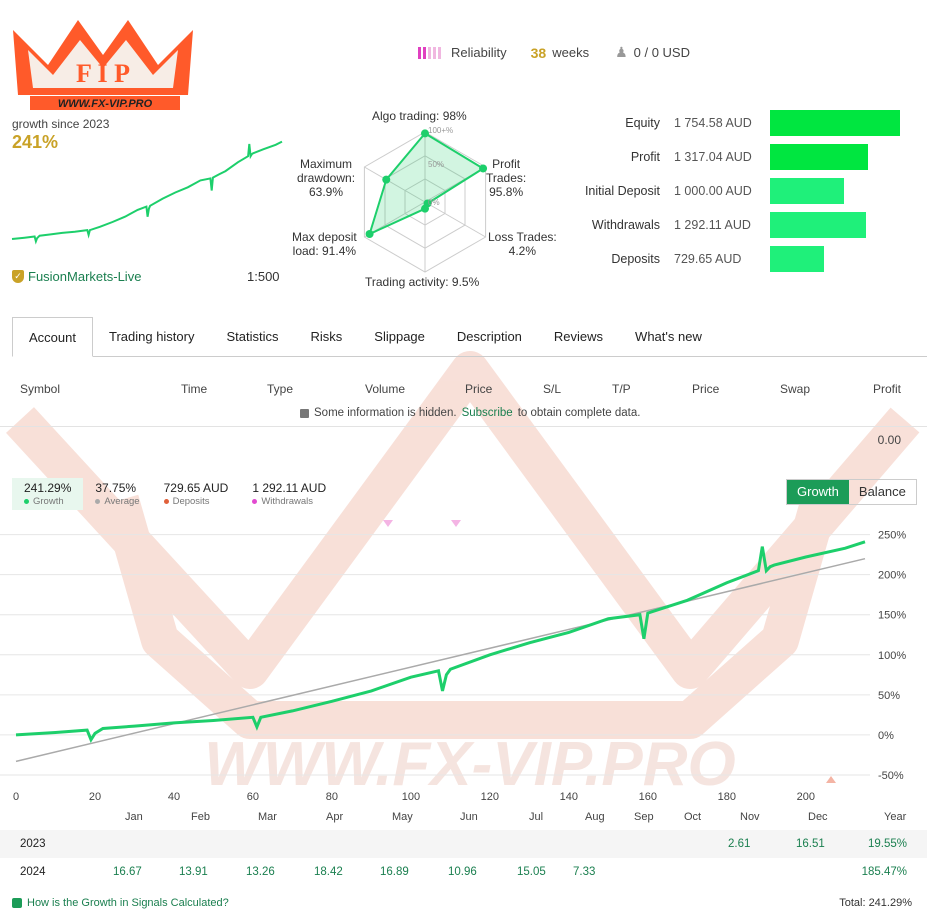 This screenshot has width=927, height=917. What do you see at coordinates (851, 492) in the screenshot?
I see `chart-mode-toggle: Growth Balance` at bounding box center [851, 492].